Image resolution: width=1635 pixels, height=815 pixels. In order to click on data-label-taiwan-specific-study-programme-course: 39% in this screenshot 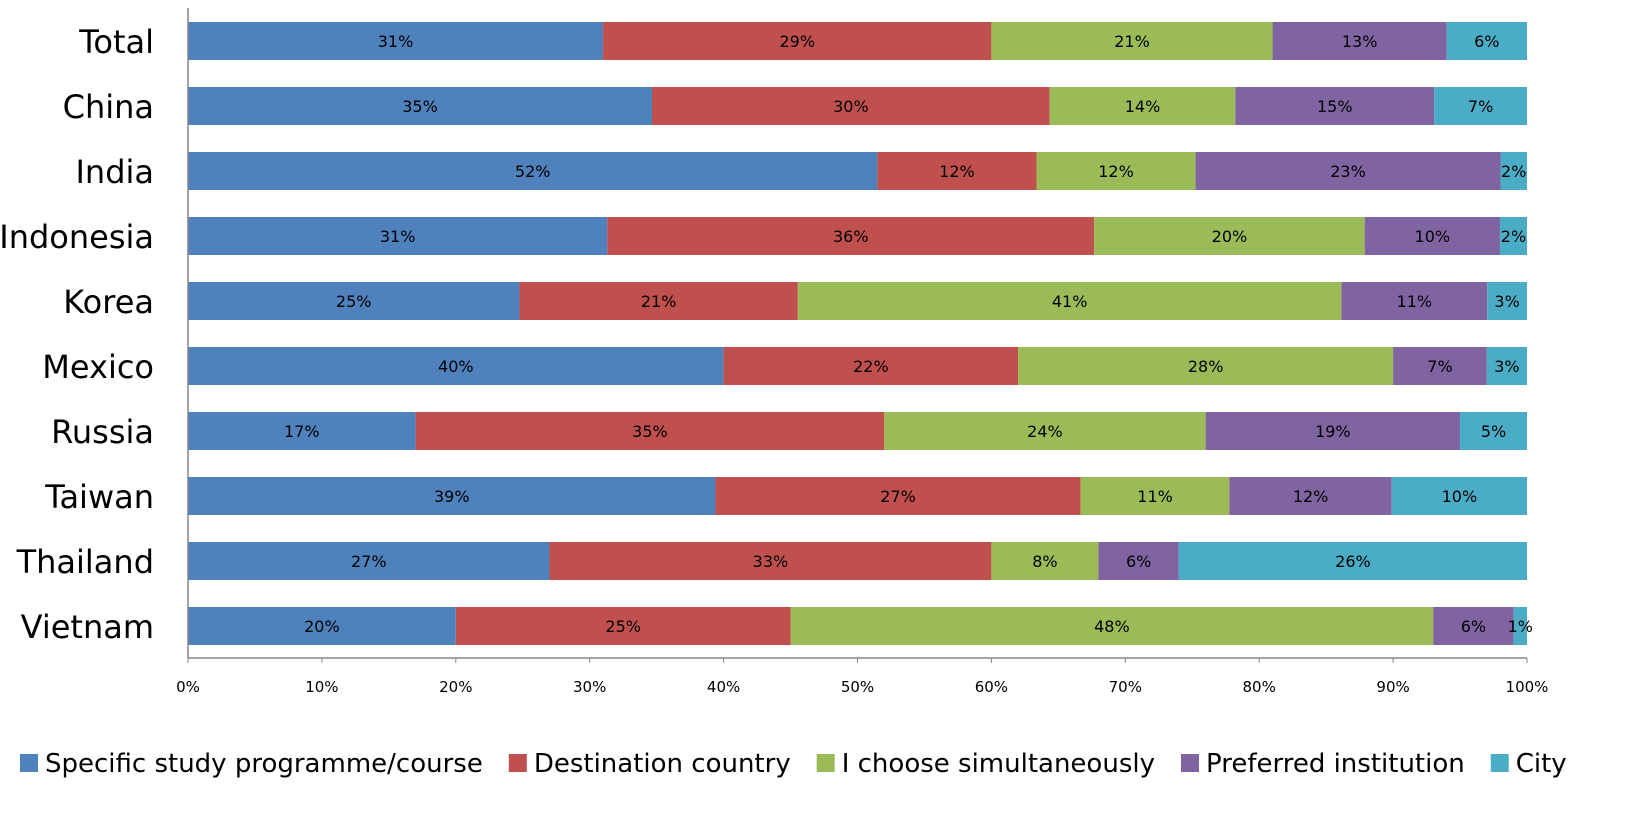, I will do `click(452, 496)`.